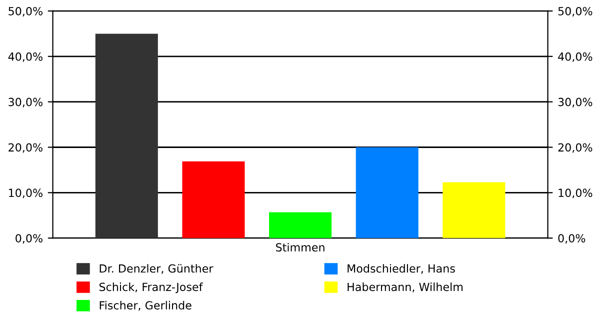 This screenshot has width=600, height=333. I want to click on text: 20,0%, so click(575, 148).